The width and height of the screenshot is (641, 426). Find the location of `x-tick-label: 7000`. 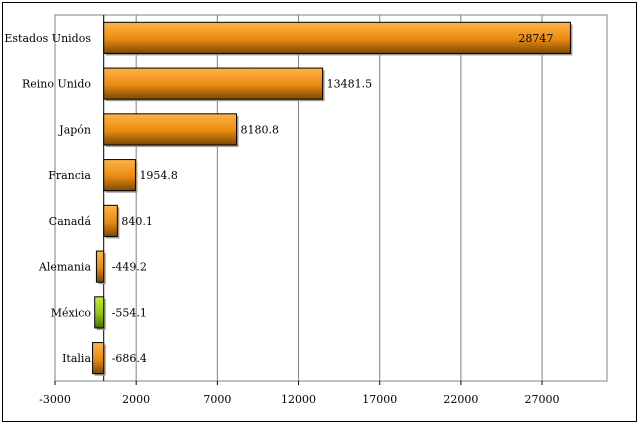

x-tick-label: 7000 is located at coordinates (217, 399).